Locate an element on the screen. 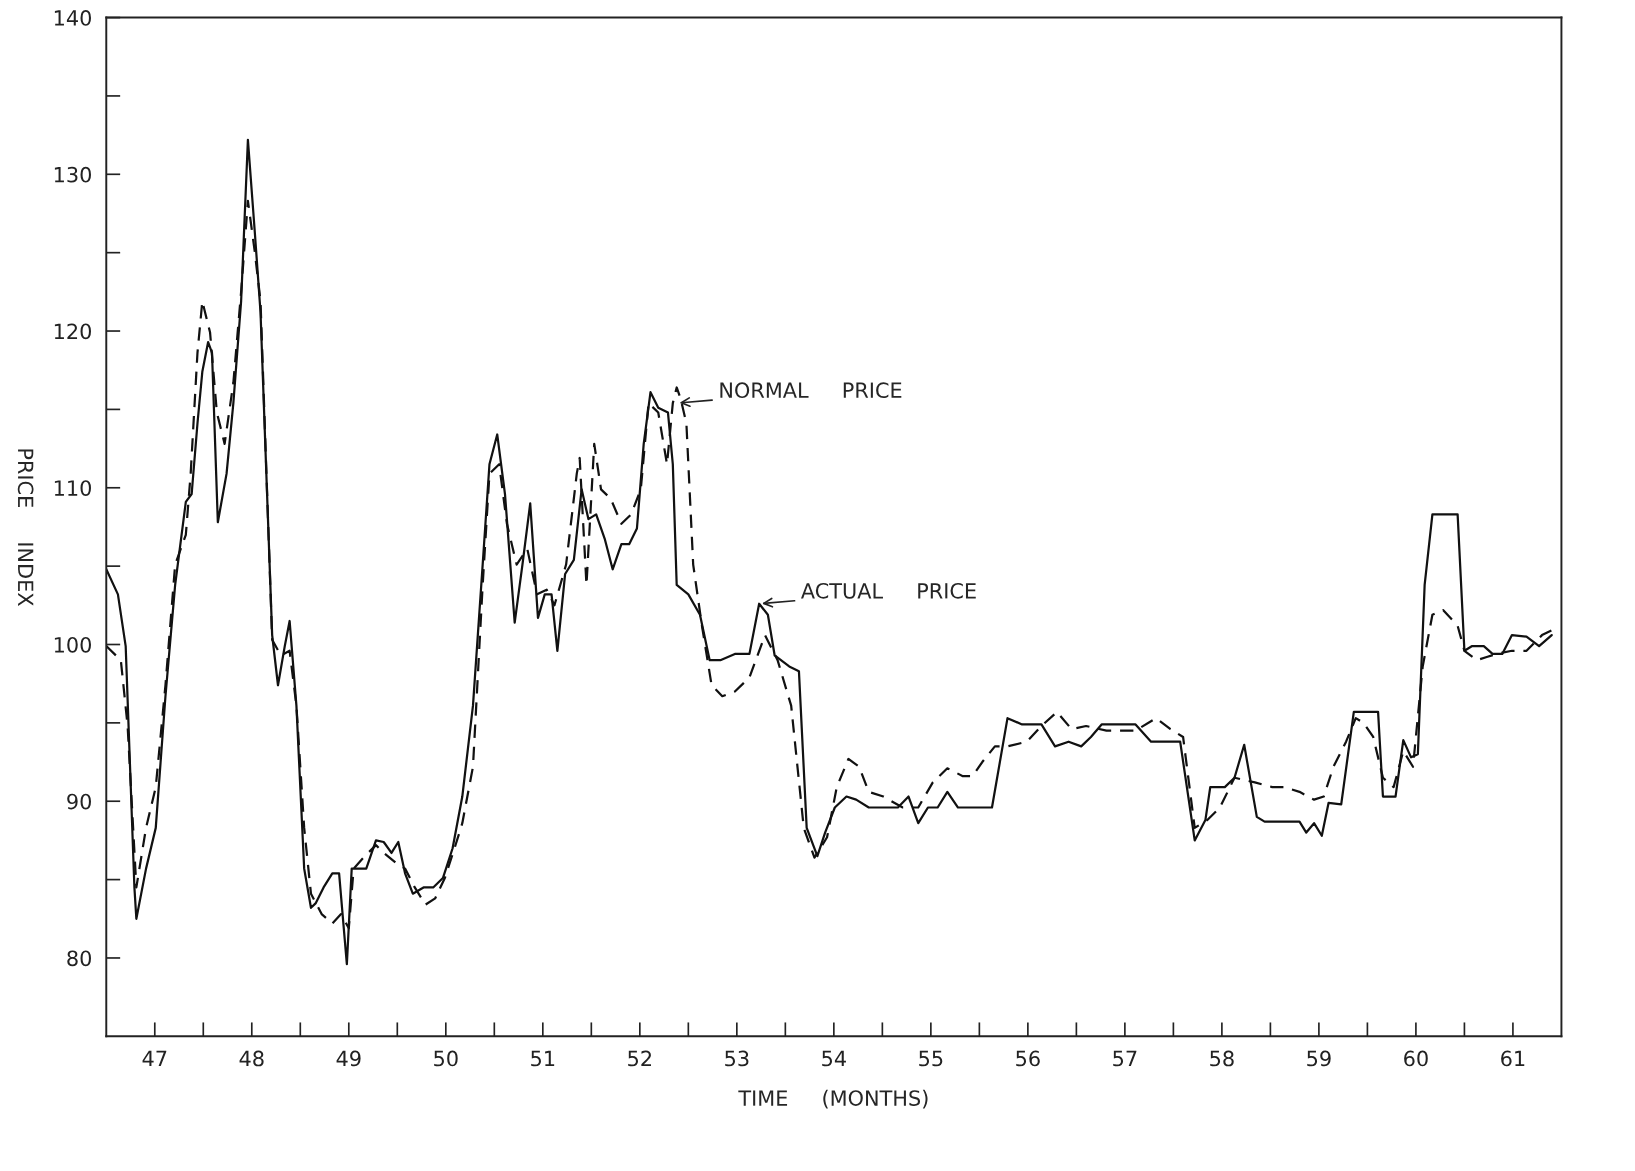 Image resolution: width=1635 pixels, height=1171 pixels. x-tick-label: 54 is located at coordinates (834, 1058).